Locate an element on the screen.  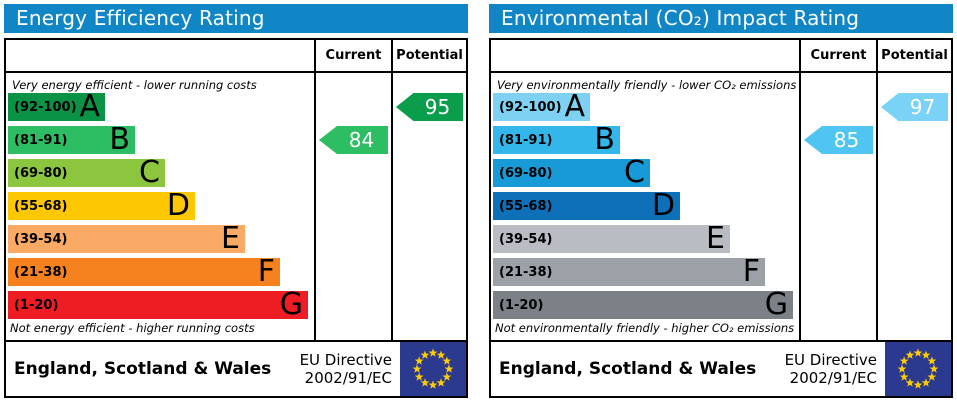
current-column: 85 is located at coordinates (837, 206).